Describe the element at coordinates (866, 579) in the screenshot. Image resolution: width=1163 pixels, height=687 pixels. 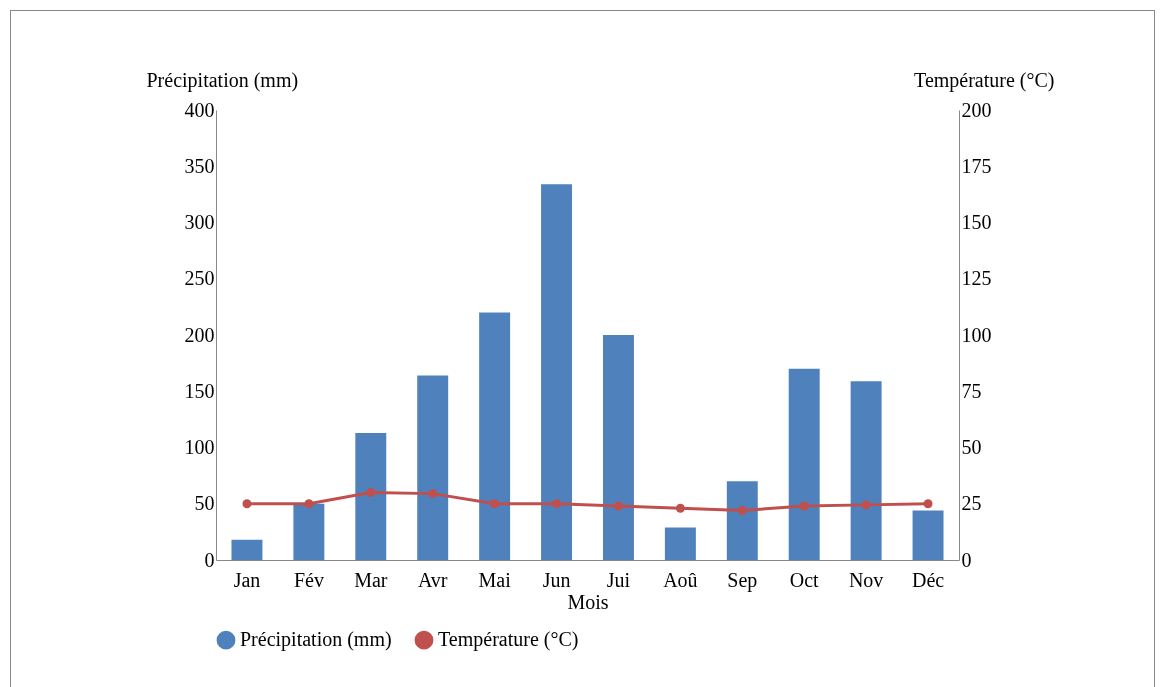
I see `x-tick-label: Nov` at that location.